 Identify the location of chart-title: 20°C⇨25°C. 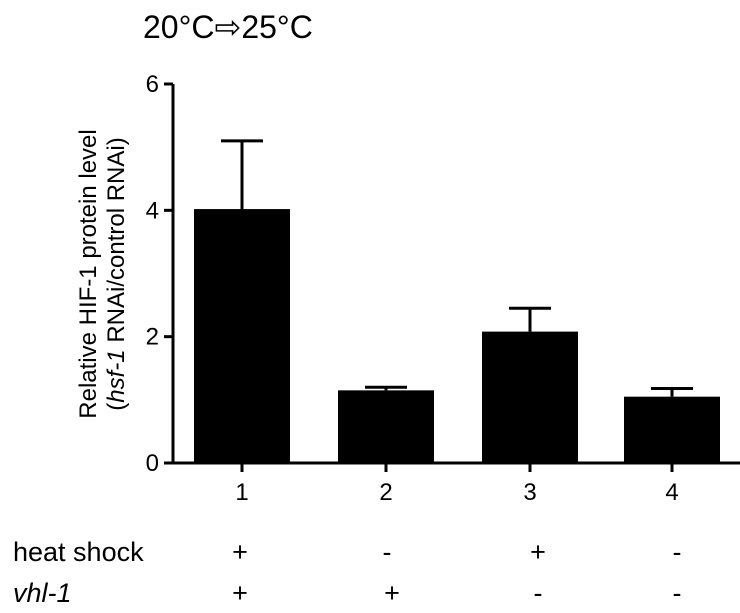
(228, 27).